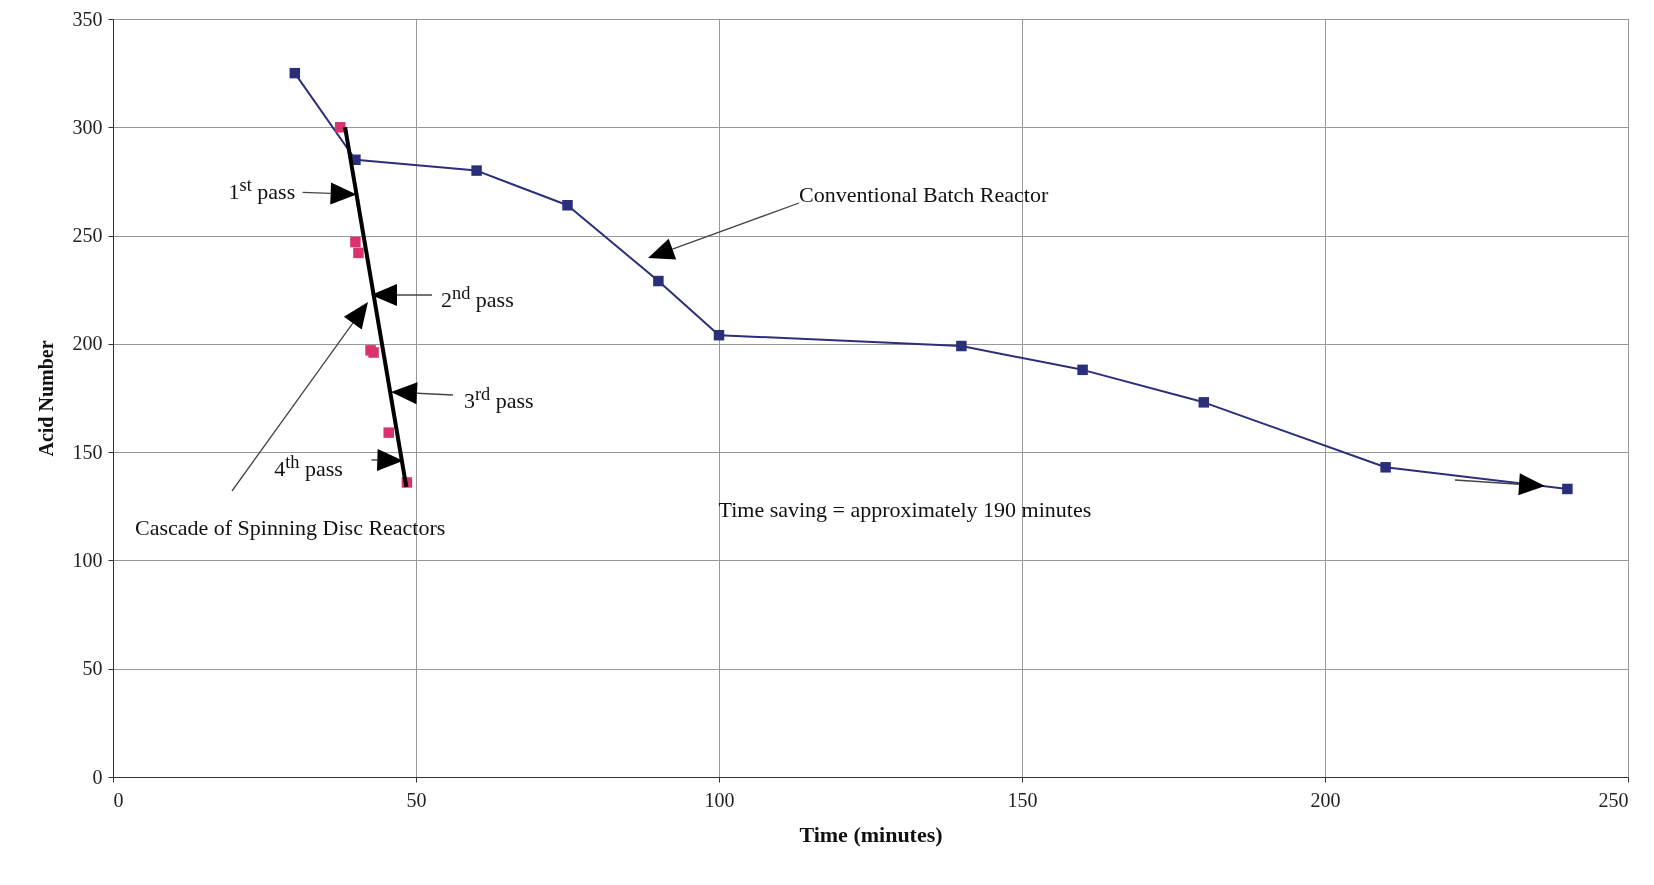 This screenshot has height=885, width=1654. Describe the element at coordinates (924, 194) in the screenshot. I see `annotation: Conventional Batch Reactor` at that location.